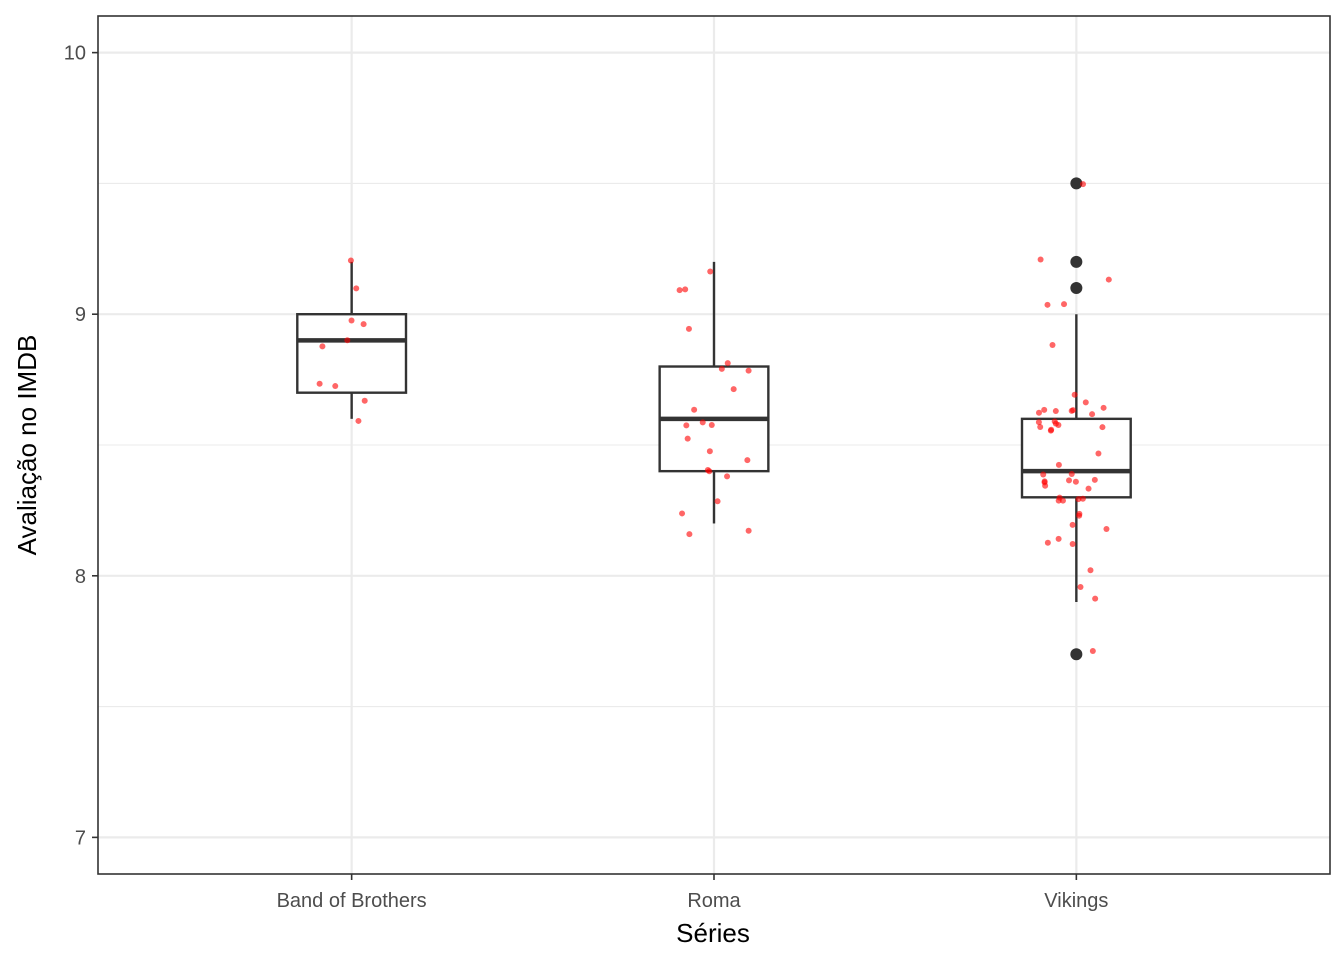 The image size is (1344, 960). I want to click on x-tick-label: Band of Brothers, so click(352, 901).